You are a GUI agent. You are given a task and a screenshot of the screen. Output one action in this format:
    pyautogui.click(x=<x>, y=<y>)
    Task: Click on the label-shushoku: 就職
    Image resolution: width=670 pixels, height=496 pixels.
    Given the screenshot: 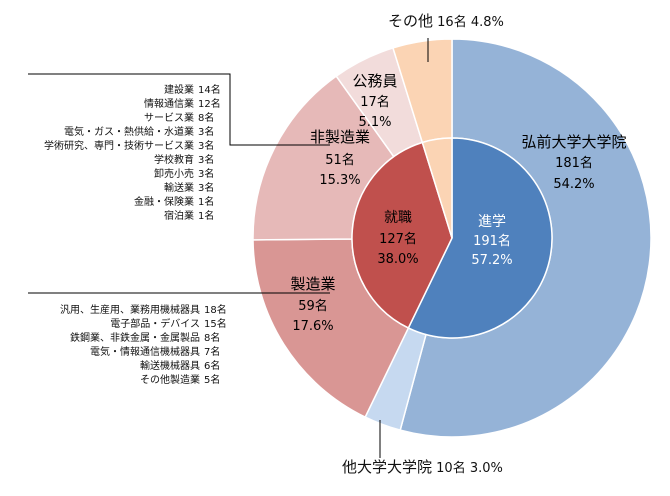 What is the action you would take?
    pyautogui.click(x=398, y=218)
    